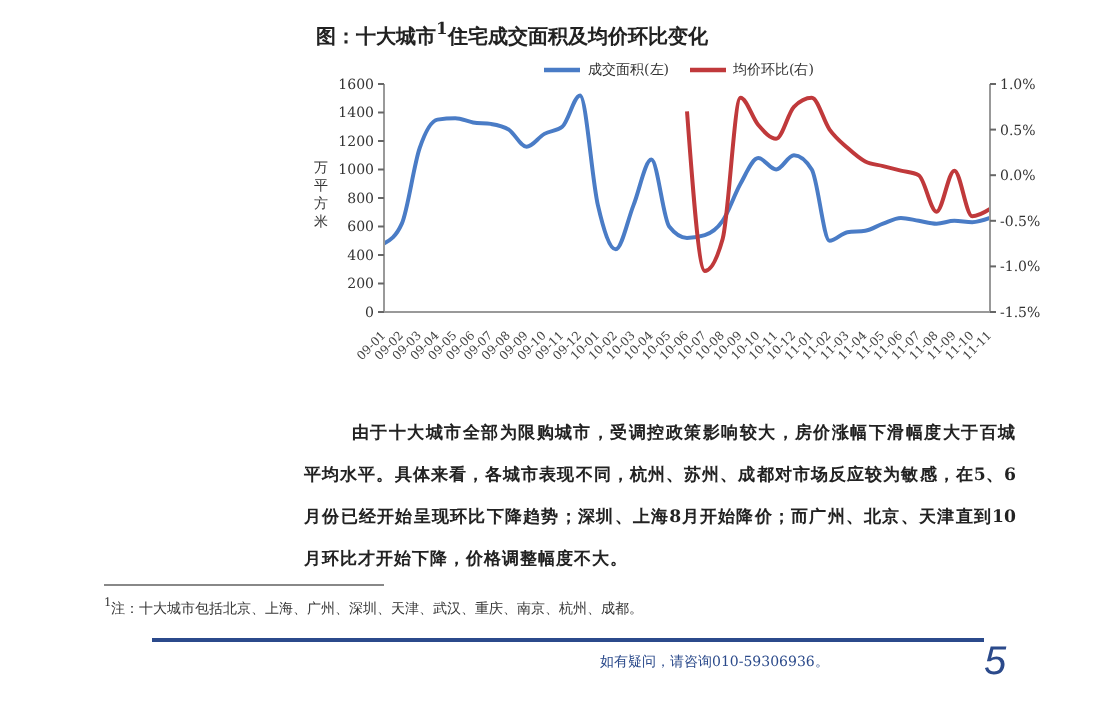 This screenshot has width=1106, height=726. Describe the element at coordinates (660, 497) in the screenshot. I see `text: 由于十大城市全部为限购城市，受调控政策影响较大，房价涨幅下滑幅度大于百城平均水平。具体来看，各城市表现不同，杭州、苏州、成都对市场反应较为敏感，在5、6月份已经开始呈现环比下降趋势；深圳、上海8月开始降价；而广州、北京、天津直到10月环比才开始下降，价格调整幅度不大。` at that location.